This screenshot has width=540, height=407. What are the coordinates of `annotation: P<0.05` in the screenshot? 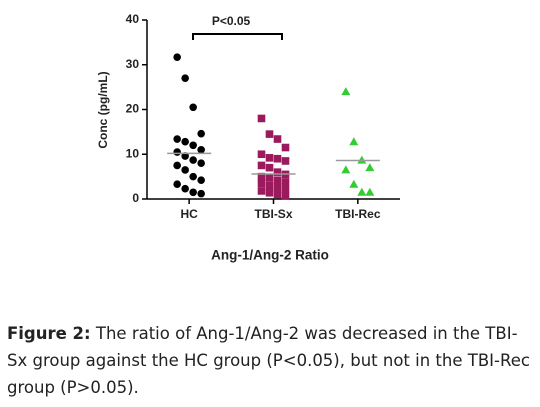 It's located at (231, 21).